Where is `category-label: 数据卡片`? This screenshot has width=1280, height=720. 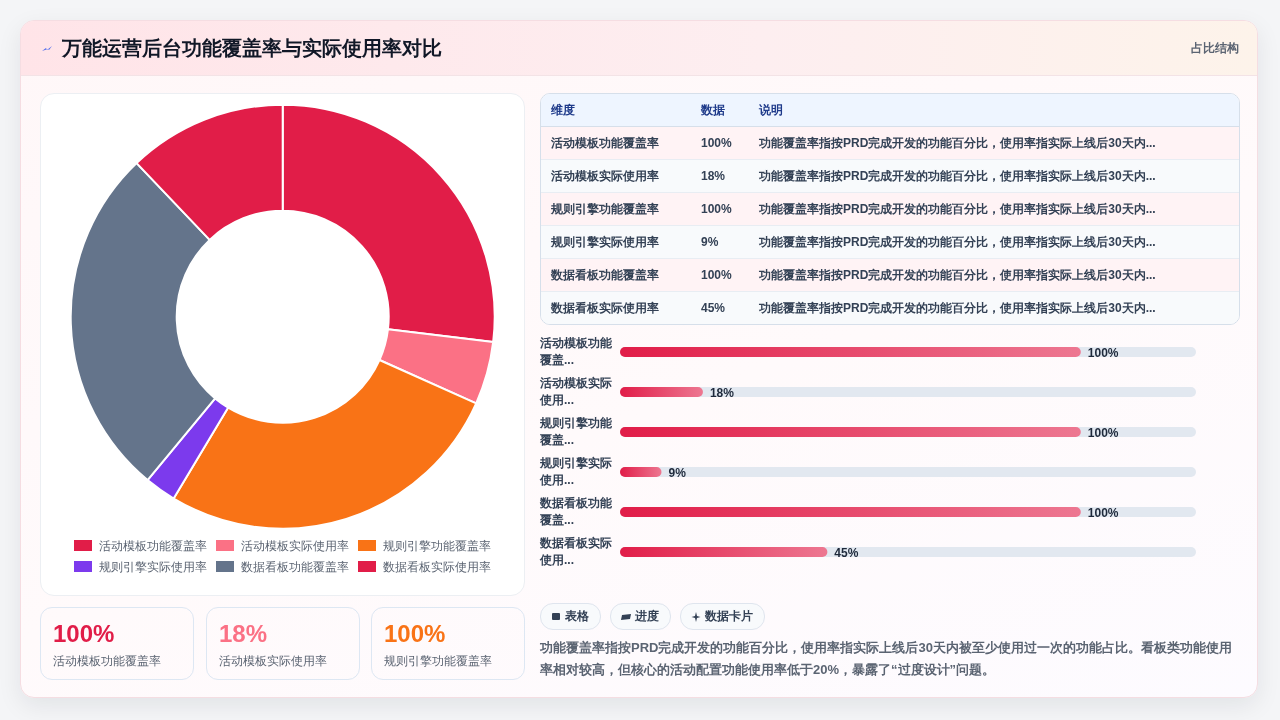 category-label: 数据卡片 is located at coordinates (729, 616).